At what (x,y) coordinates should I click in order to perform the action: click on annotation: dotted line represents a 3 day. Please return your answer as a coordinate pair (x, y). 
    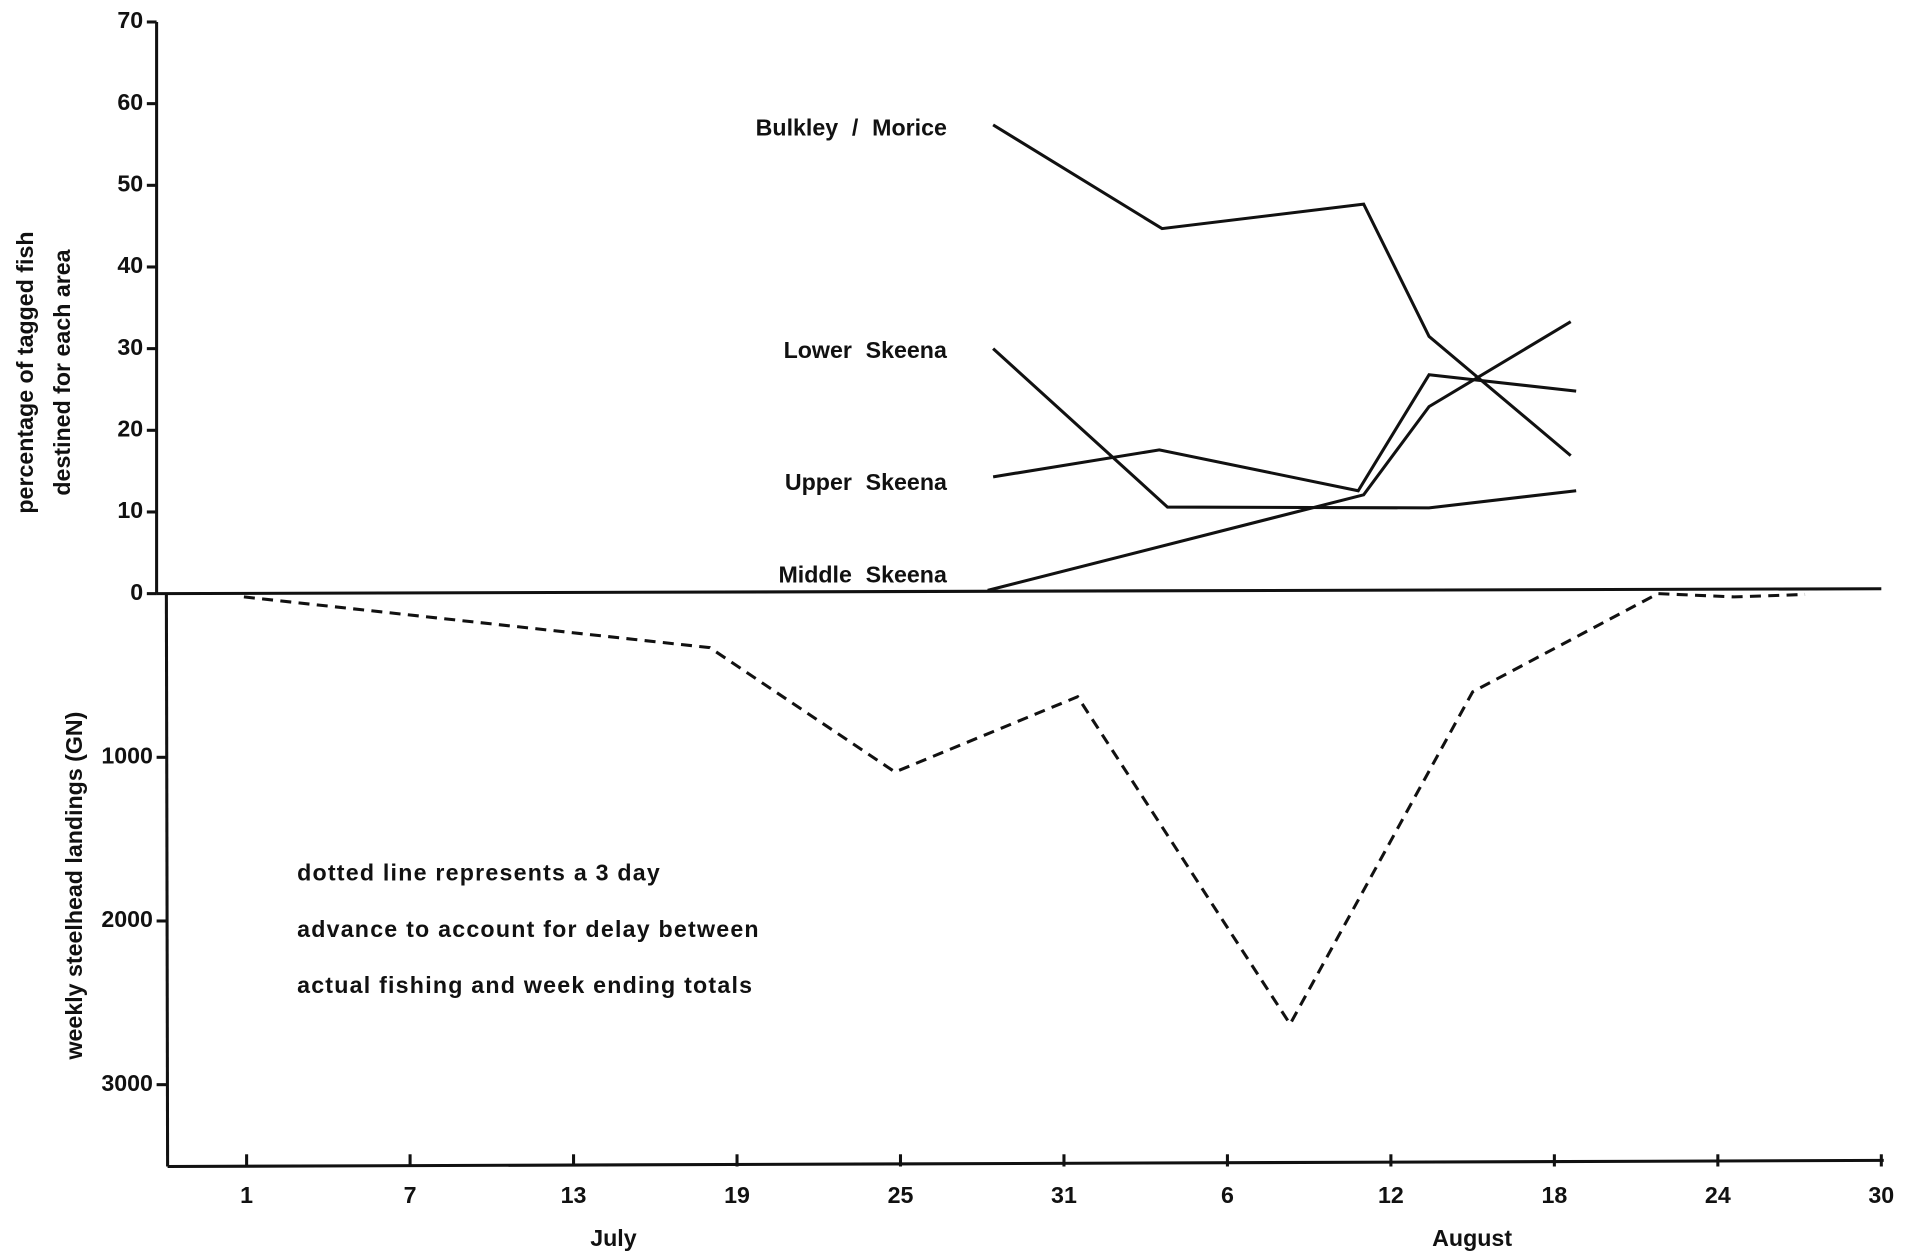
    Looking at the image, I should click on (479, 873).